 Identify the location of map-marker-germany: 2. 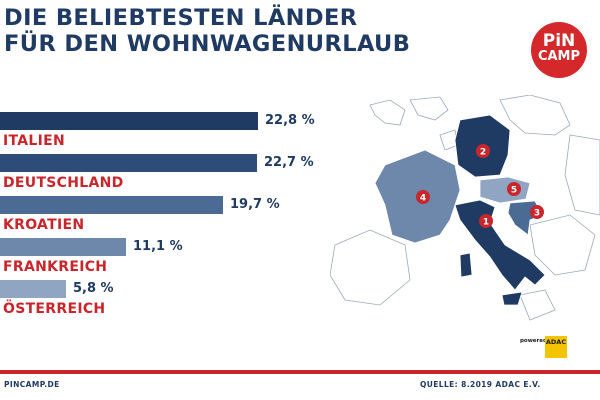
(483, 151).